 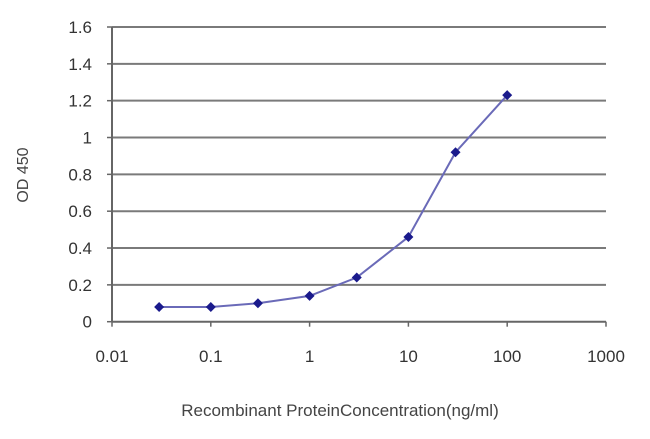 What do you see at coordinates (111, 356) in the screenshot?
I see `x-tick-label: 0.01` at bounding box center [111, 356].